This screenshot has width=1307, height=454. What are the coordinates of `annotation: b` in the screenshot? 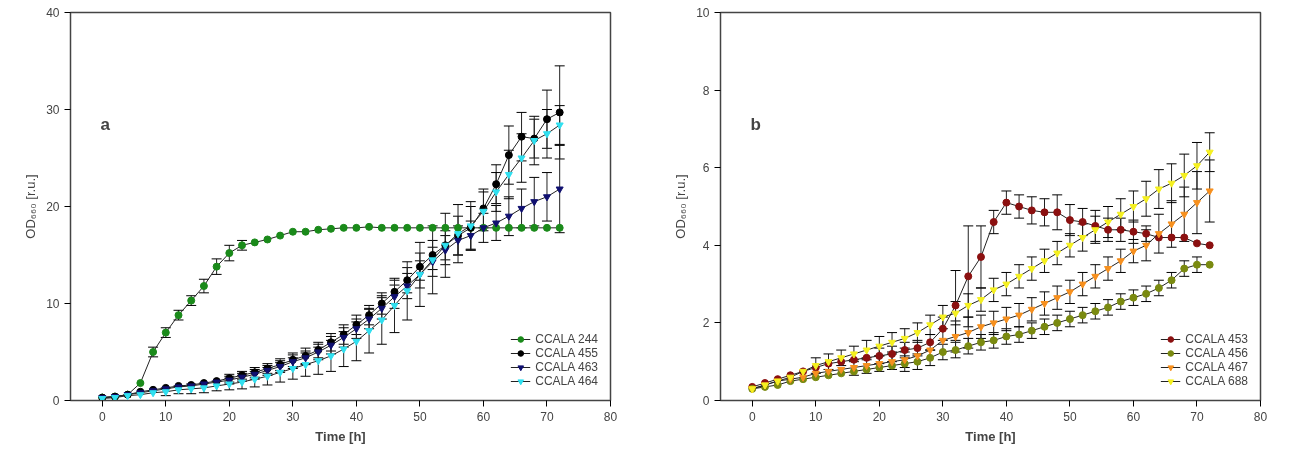 It's located at (755, 124).